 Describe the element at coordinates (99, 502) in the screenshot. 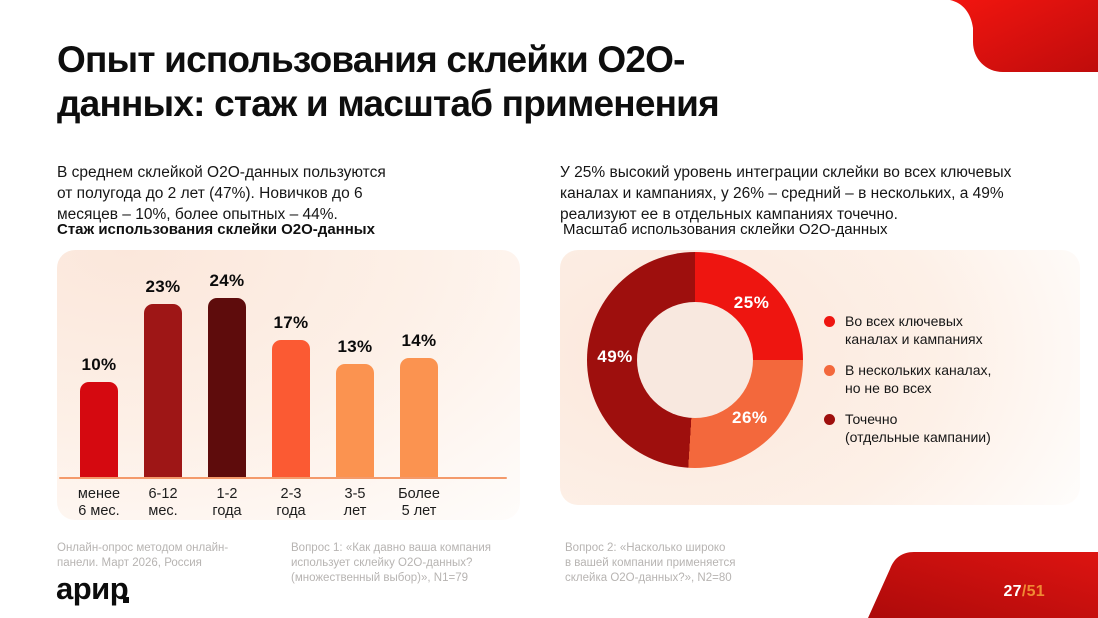

I see `bar-category-label: менее 6 мес.` at that location.